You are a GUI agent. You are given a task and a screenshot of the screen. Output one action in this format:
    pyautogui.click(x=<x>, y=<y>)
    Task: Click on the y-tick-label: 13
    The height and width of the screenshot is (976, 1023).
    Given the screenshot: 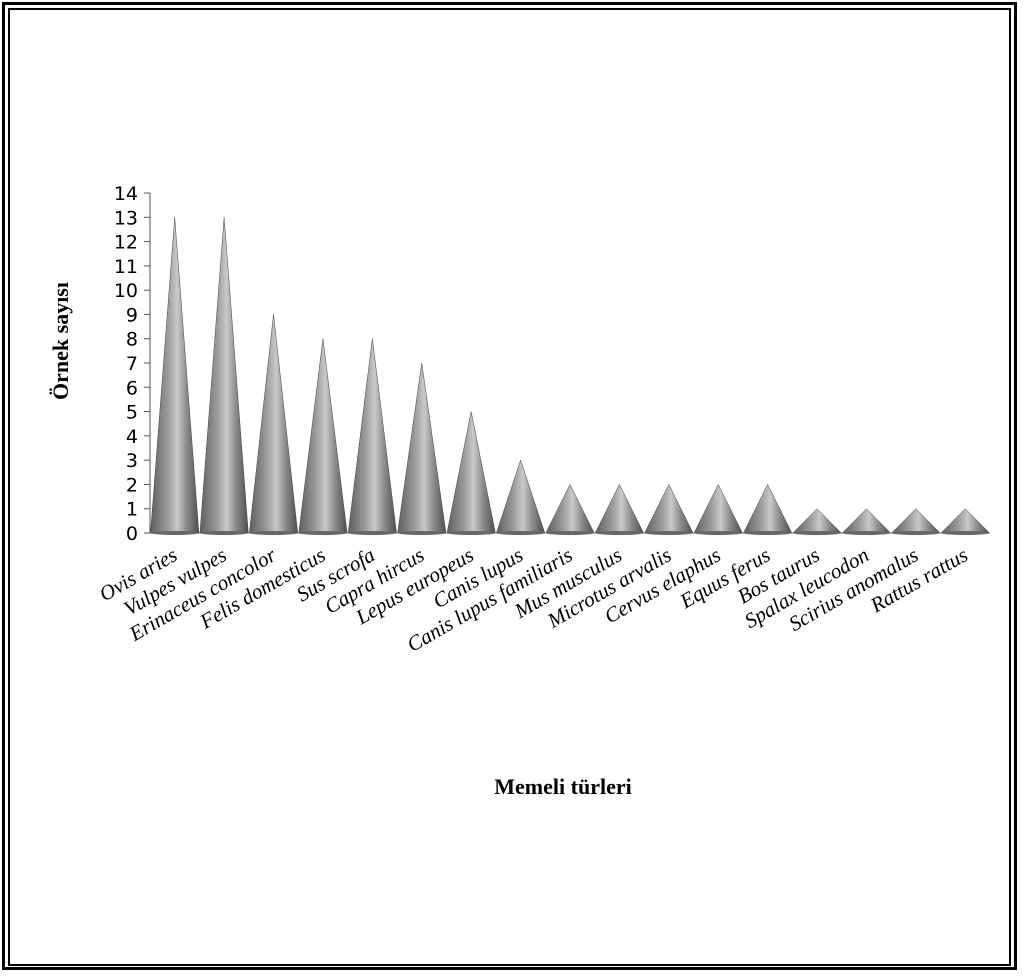 What is the action you would take?
    pyautogui.click(x=126, y=218)
    